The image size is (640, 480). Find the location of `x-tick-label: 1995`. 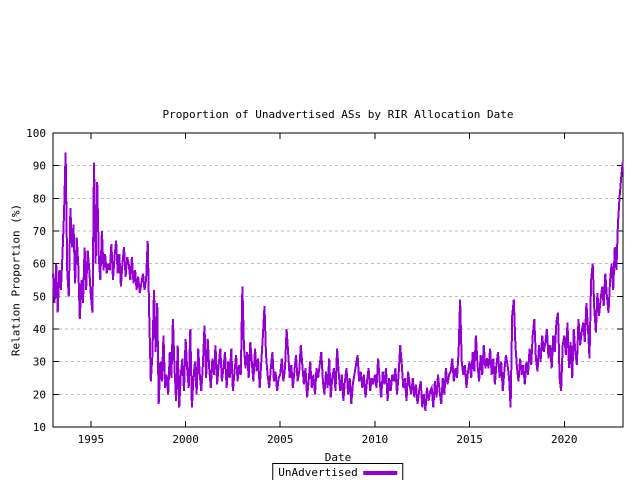

x-tick-label: 1995 is located at coordinates (91, 439).